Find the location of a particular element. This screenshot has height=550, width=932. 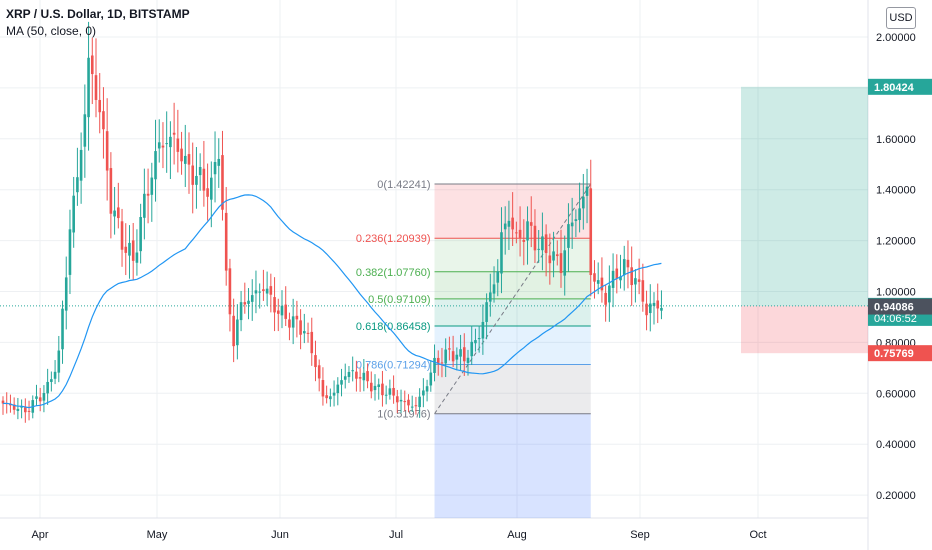

x-tick-label: Sep is located at coordinates (640, 535).